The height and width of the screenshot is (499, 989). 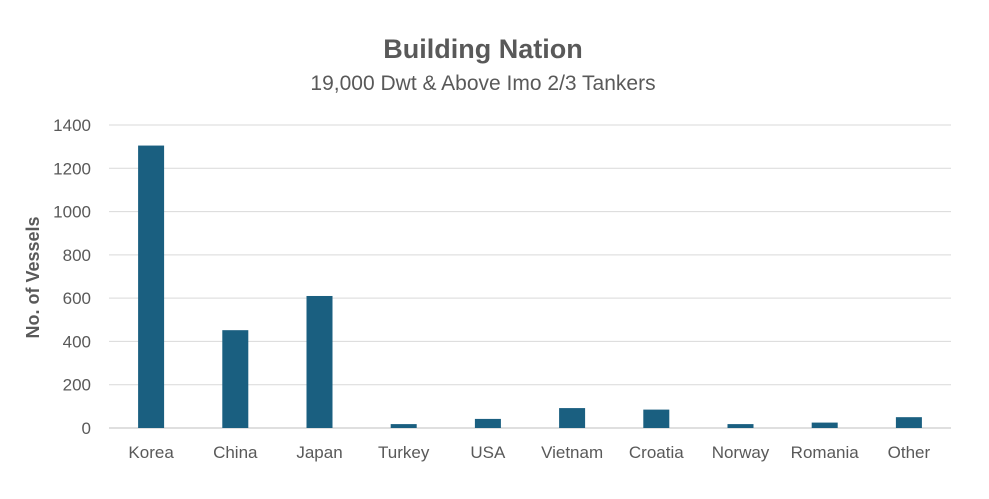 What do you see at coordinates (72, 212) in the screenshot?
I see `y-tick-label: 1000` at bounding box center [72, 212].